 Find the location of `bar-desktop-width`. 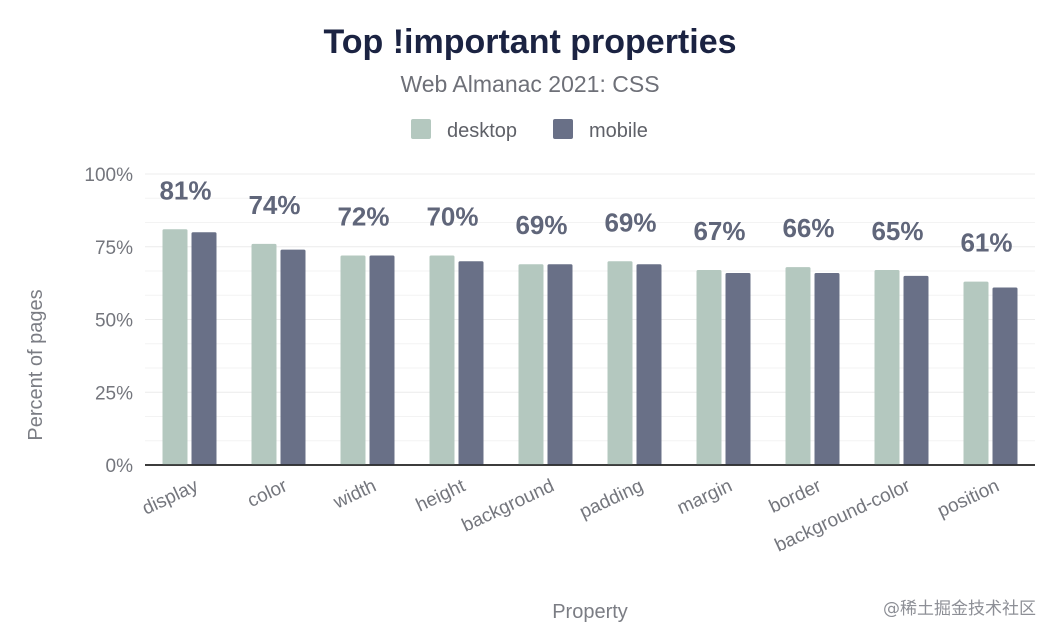

bar-desktop-width is located at coordinates (353, 360).